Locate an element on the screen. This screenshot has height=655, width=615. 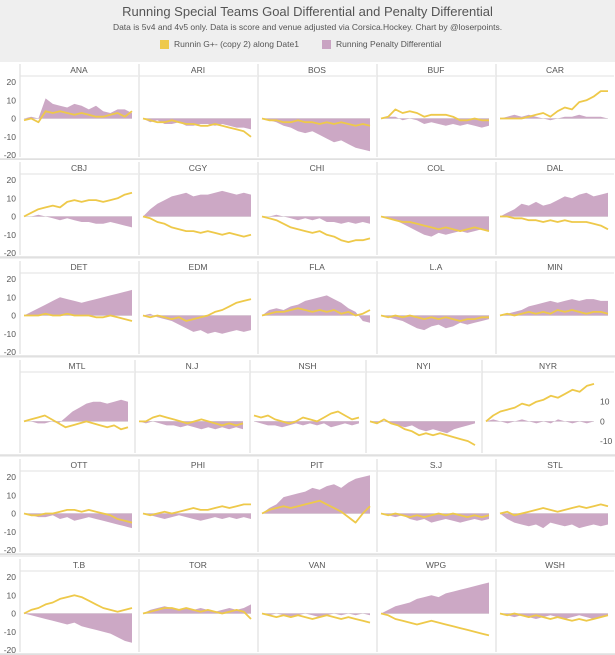
team-label: MIN is located at coordinates (555, 267).